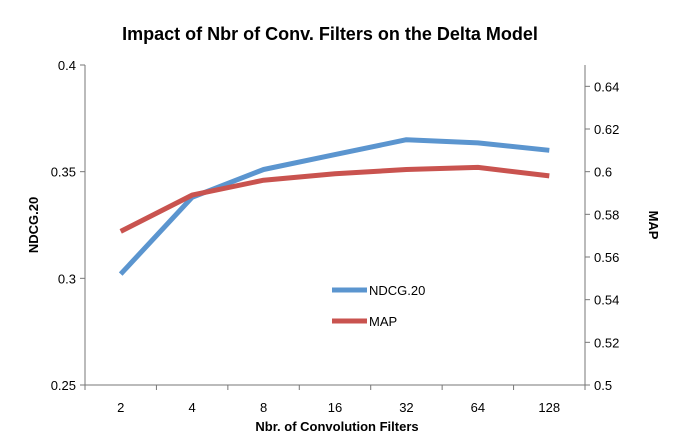 This screenshot has height=447, width=676. Describe the element at coordinates (335, 407) in the screenshot. I see `x-tick-label: 16` at that location.